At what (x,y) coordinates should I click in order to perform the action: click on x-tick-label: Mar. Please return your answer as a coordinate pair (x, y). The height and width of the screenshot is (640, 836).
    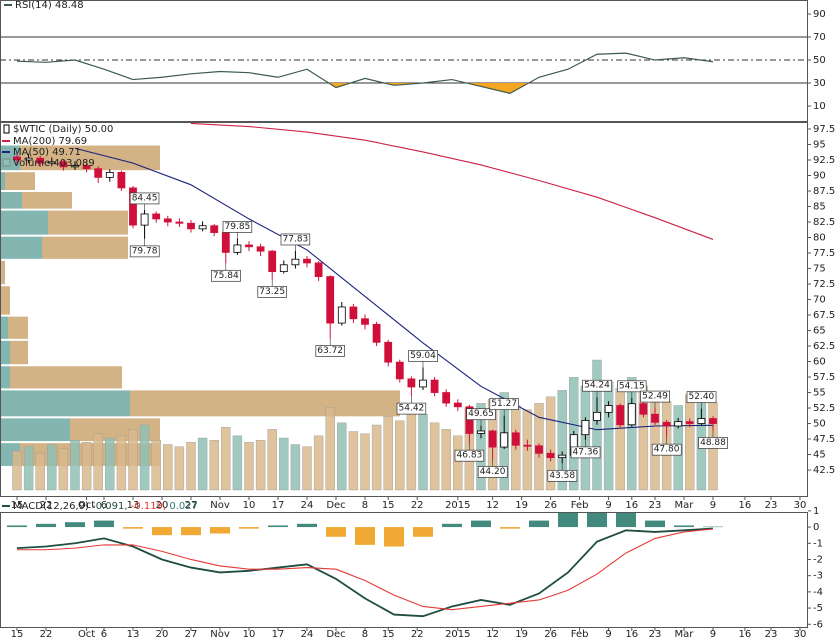
    Looking at the image, I should click on (685, 505).